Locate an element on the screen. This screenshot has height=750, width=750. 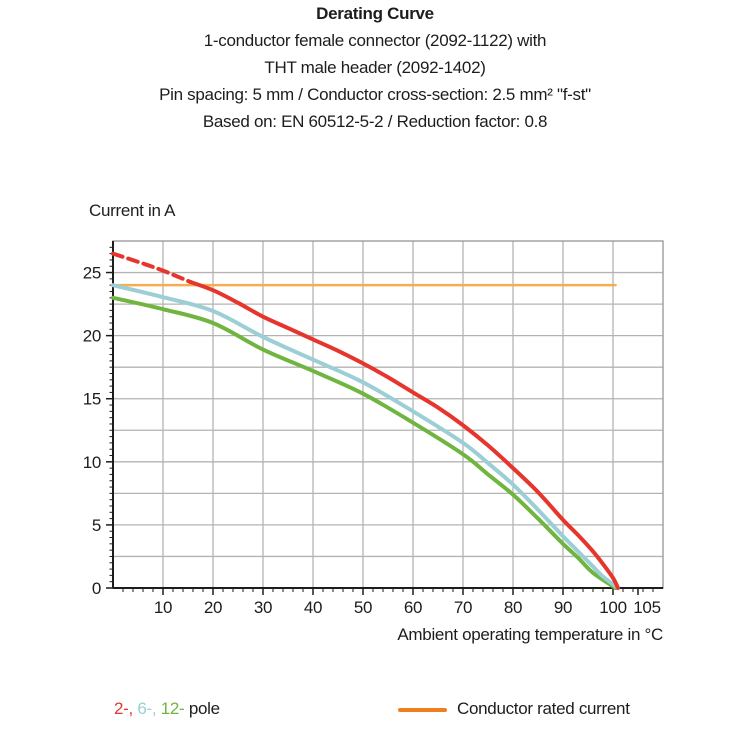
y-tick-label: 15 is located at coordinates (92, 399).